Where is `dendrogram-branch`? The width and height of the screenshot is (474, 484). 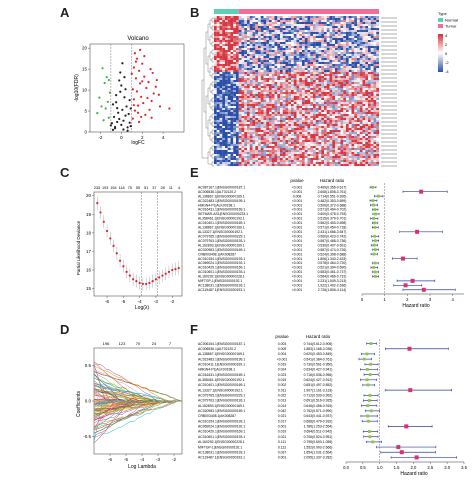
dendrogram-branch is located at coordinates (212, 84).